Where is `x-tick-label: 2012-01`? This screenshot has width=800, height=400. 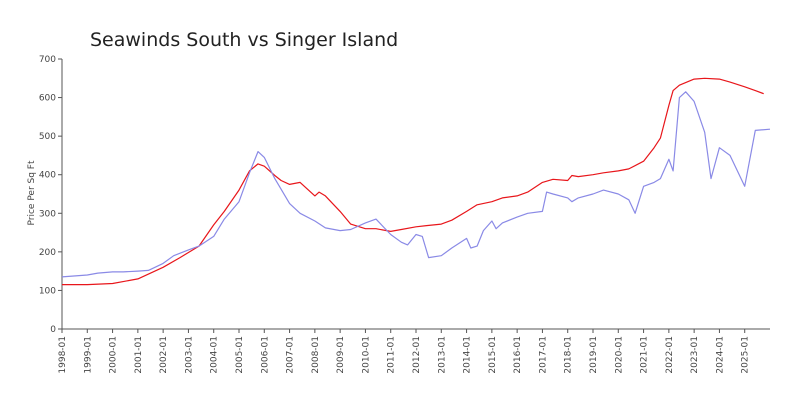 x-tick-label: 2012-01 is located at coordinates (417, 355).